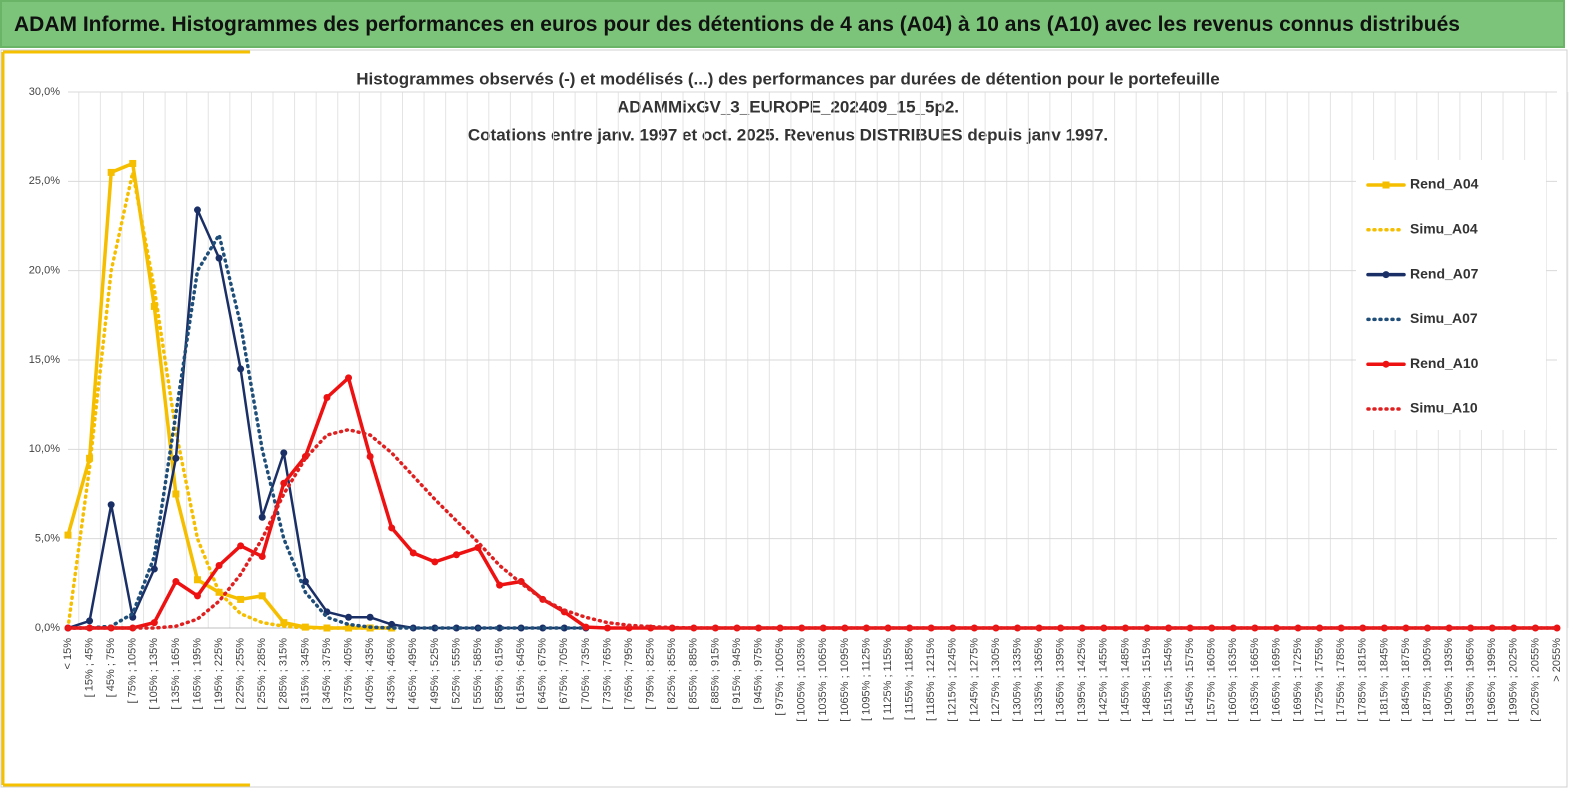 Image resolution: width=1569 pixels, height=789 pixels. What do you see at coordinates (284, 674) in the screenshot?
I see `x-tick-label: [ 285% ; 315%` at bounding box center [284, 674].